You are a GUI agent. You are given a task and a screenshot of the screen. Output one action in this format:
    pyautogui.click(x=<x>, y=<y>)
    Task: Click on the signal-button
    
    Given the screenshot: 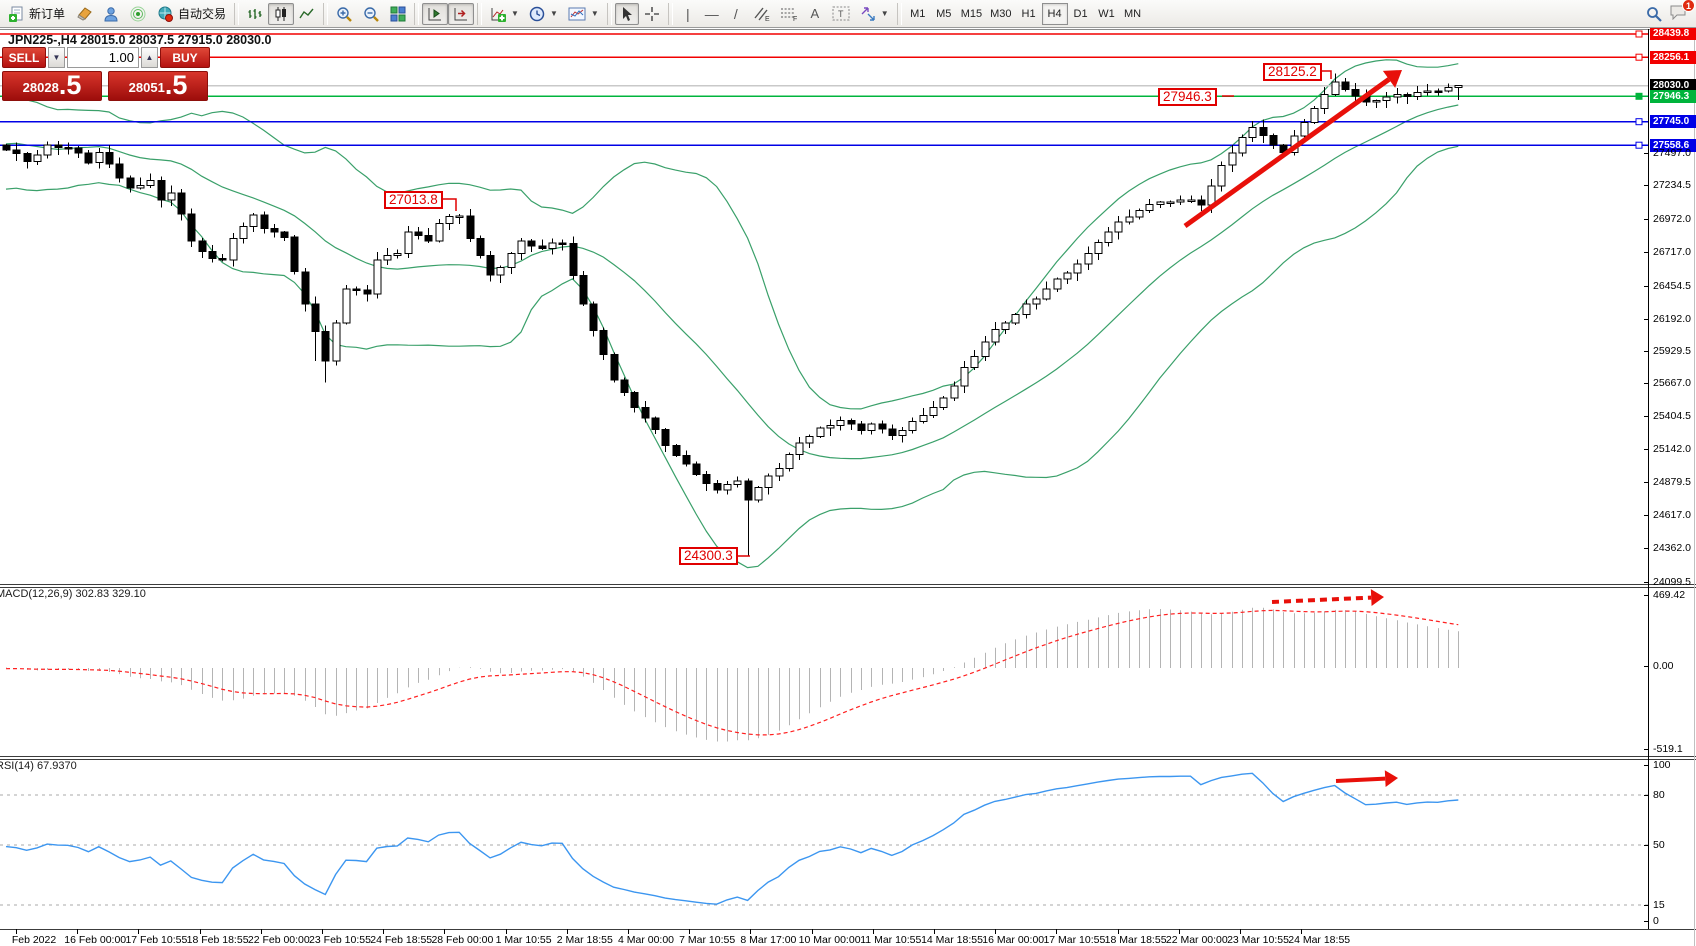 What is the action you would take?
    pyautogui.click(x=138, y=14)
    